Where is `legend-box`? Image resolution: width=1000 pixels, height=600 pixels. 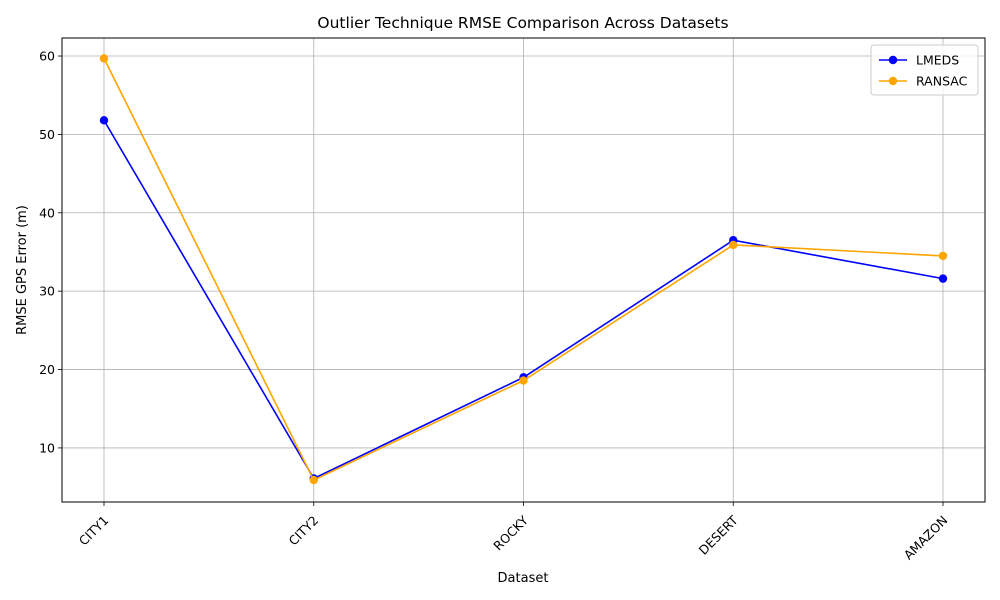 legend-box is located at coordinates (924, 70).